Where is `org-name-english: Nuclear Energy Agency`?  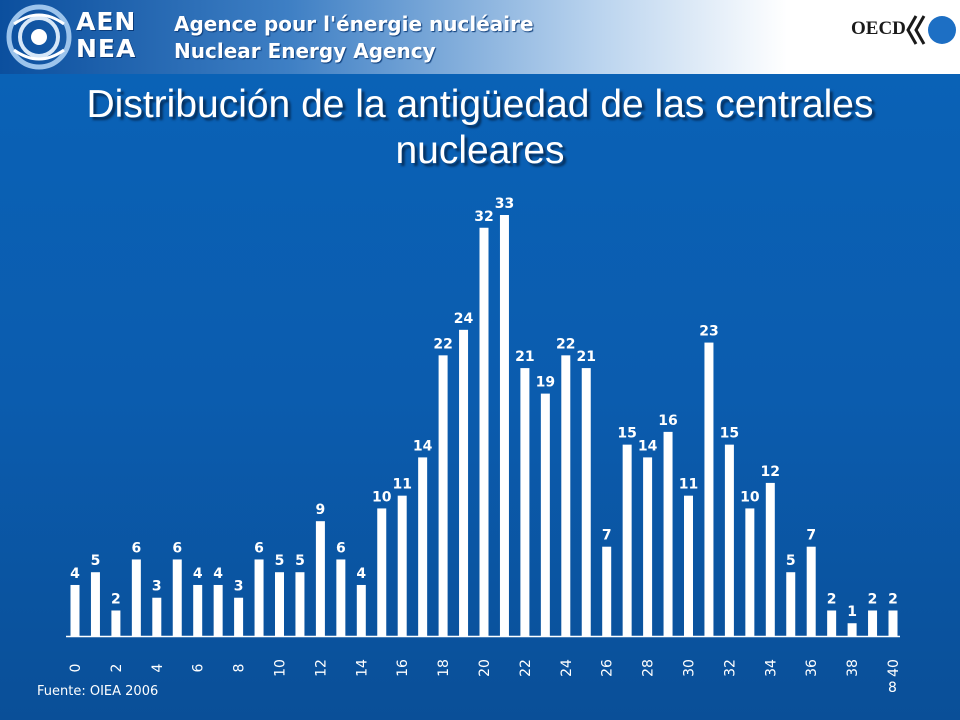
org-name-english: Nuclear Energy Agency is located at coordinates (305, 51).